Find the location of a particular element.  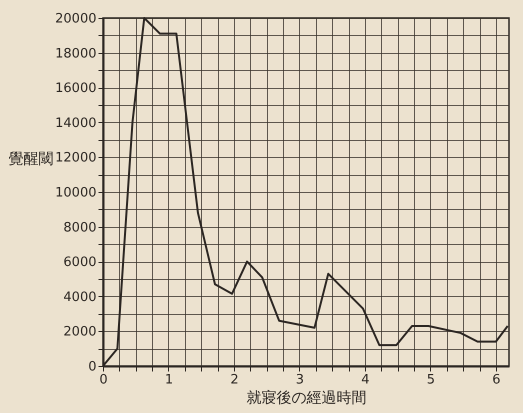

x-tick-label: 6 is located at coordinates (496, 380).